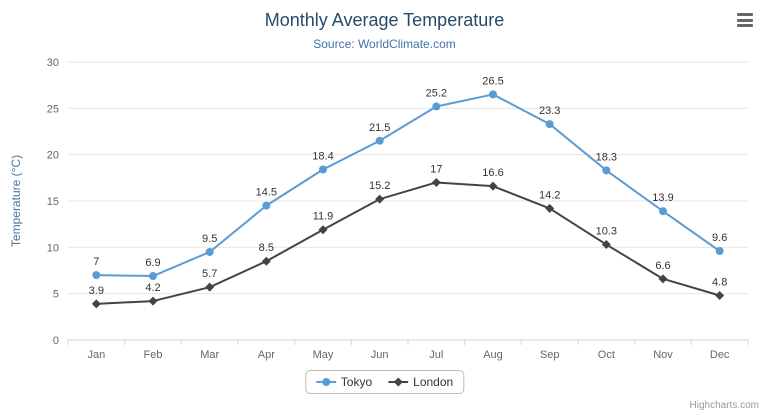 This screenshot has width=769, height=416. I want to click on tokyo-marker-icon, so click(325, 382).